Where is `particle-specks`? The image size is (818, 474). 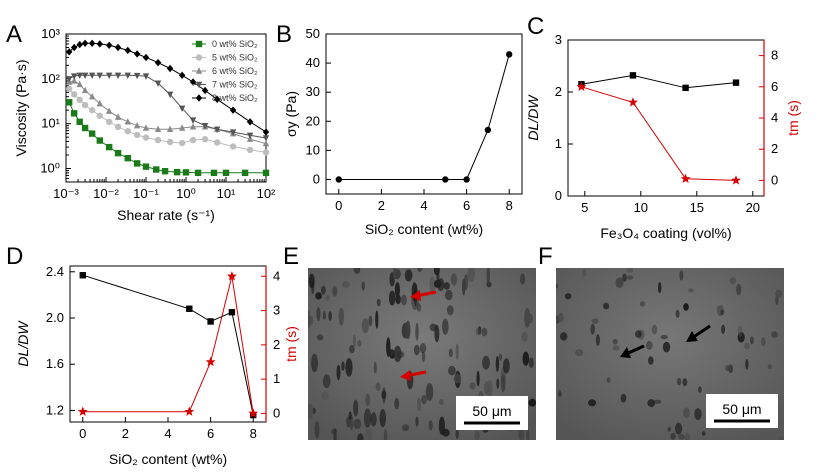
particle-specks is located at coordinates (670, 354).